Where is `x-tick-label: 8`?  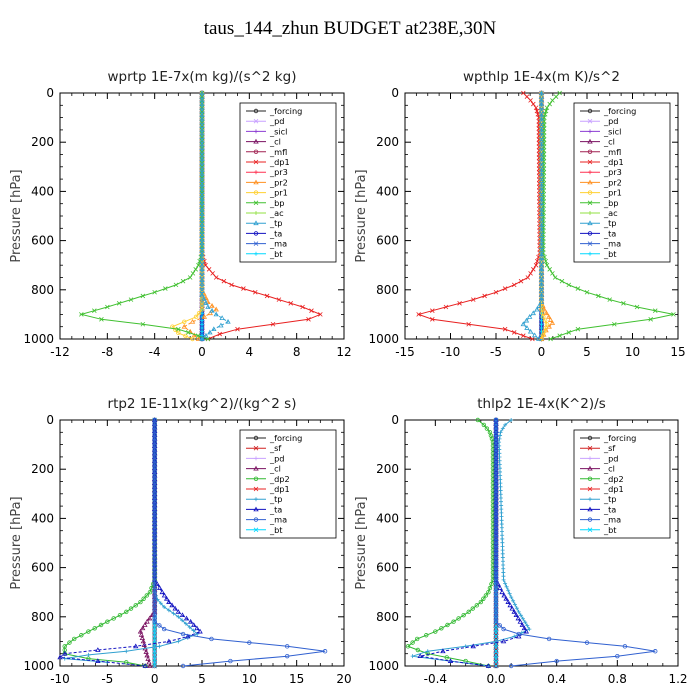
x-tick-label: 8 is located at coordinates (297, 352).